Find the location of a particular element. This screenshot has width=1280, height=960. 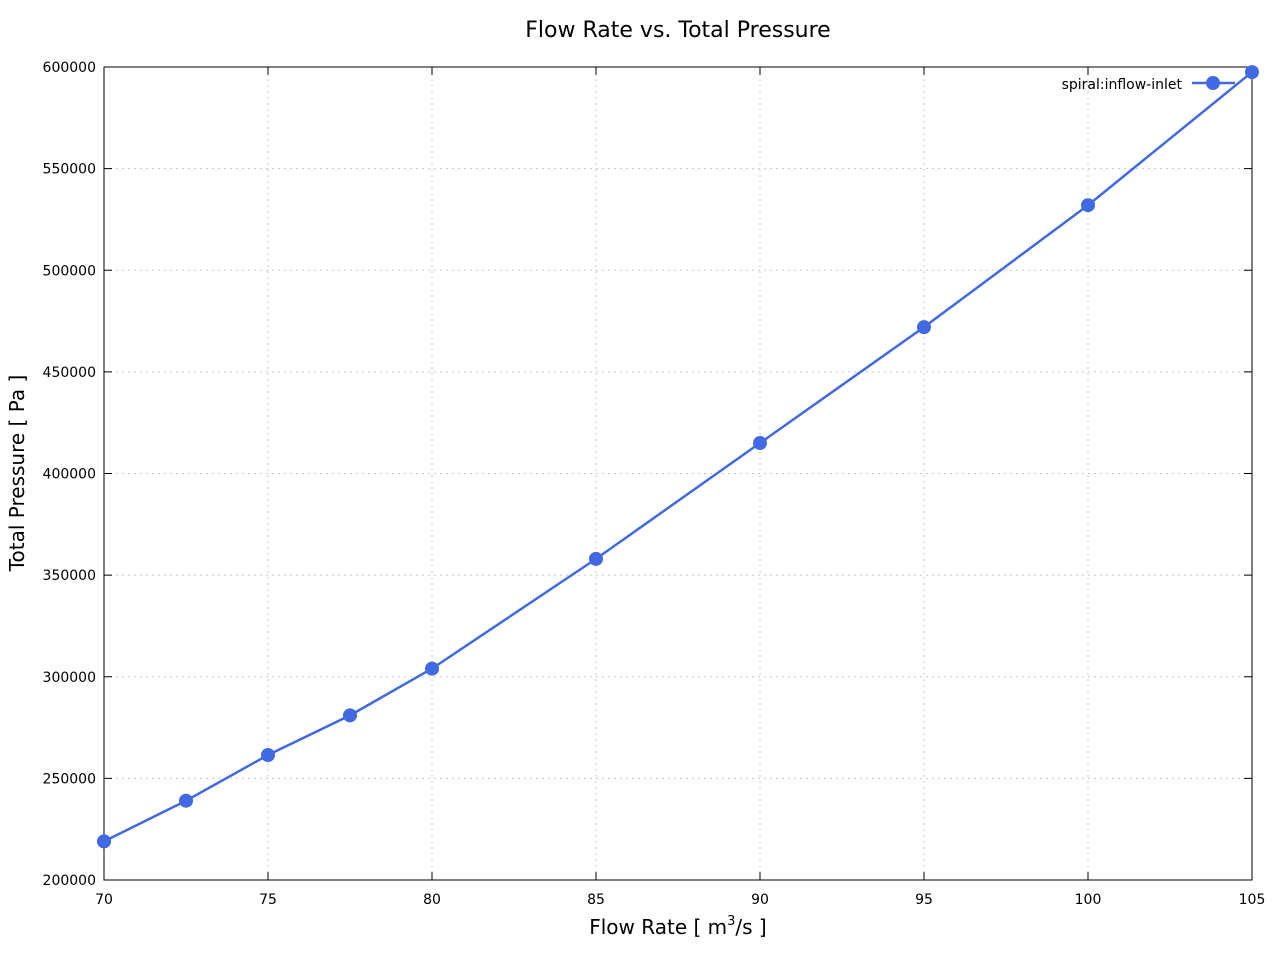

x-tick-label: 90 is located at coordinates (760, 900).